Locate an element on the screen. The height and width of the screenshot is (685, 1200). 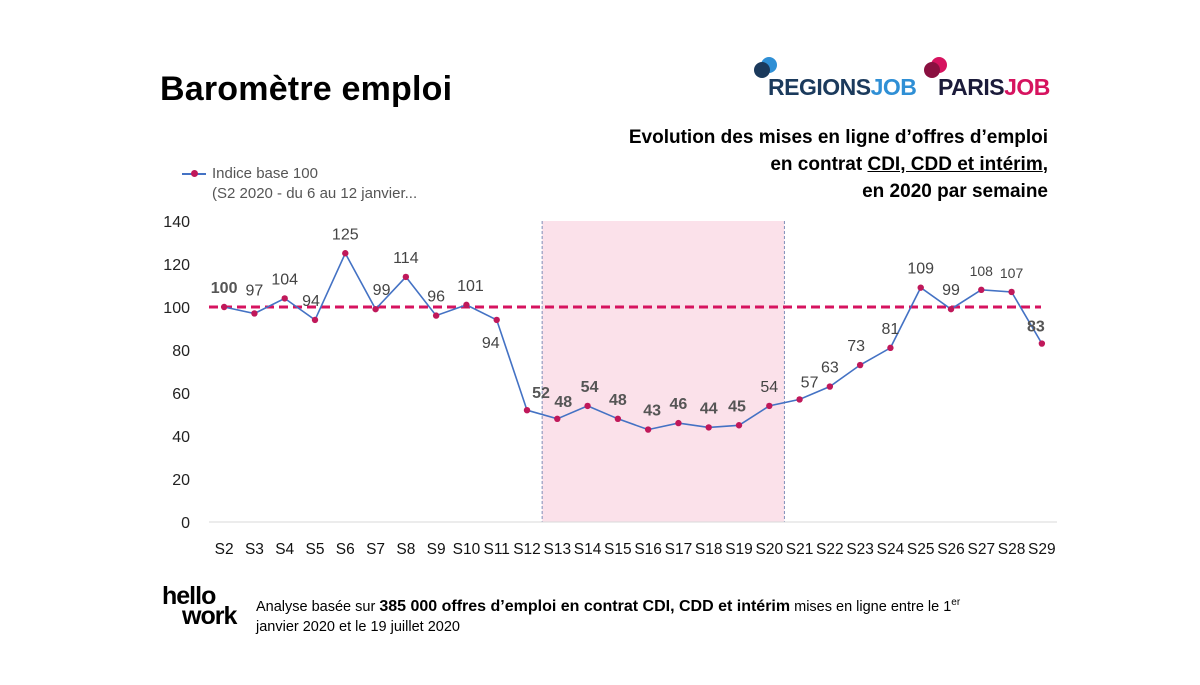
x-tick-label: S8 is located at coordinates (405, 549).